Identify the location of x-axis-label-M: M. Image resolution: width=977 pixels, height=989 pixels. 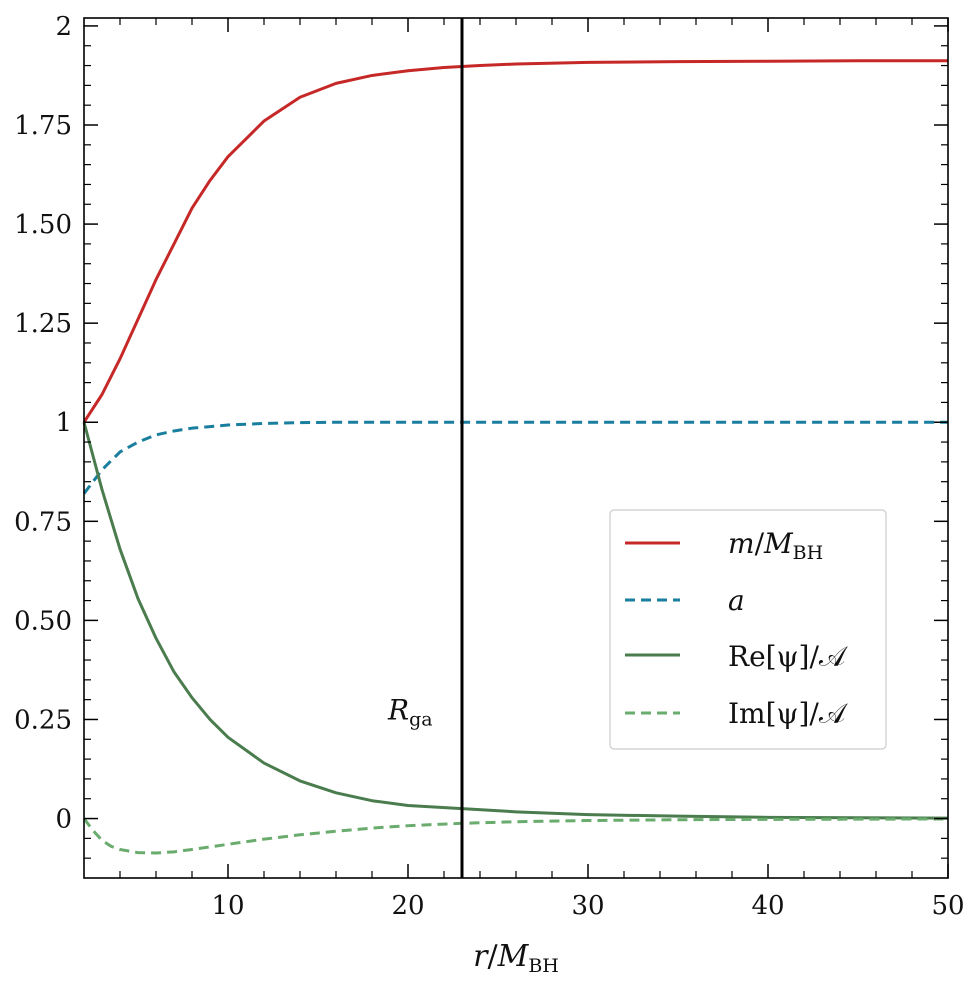
(513, 956).